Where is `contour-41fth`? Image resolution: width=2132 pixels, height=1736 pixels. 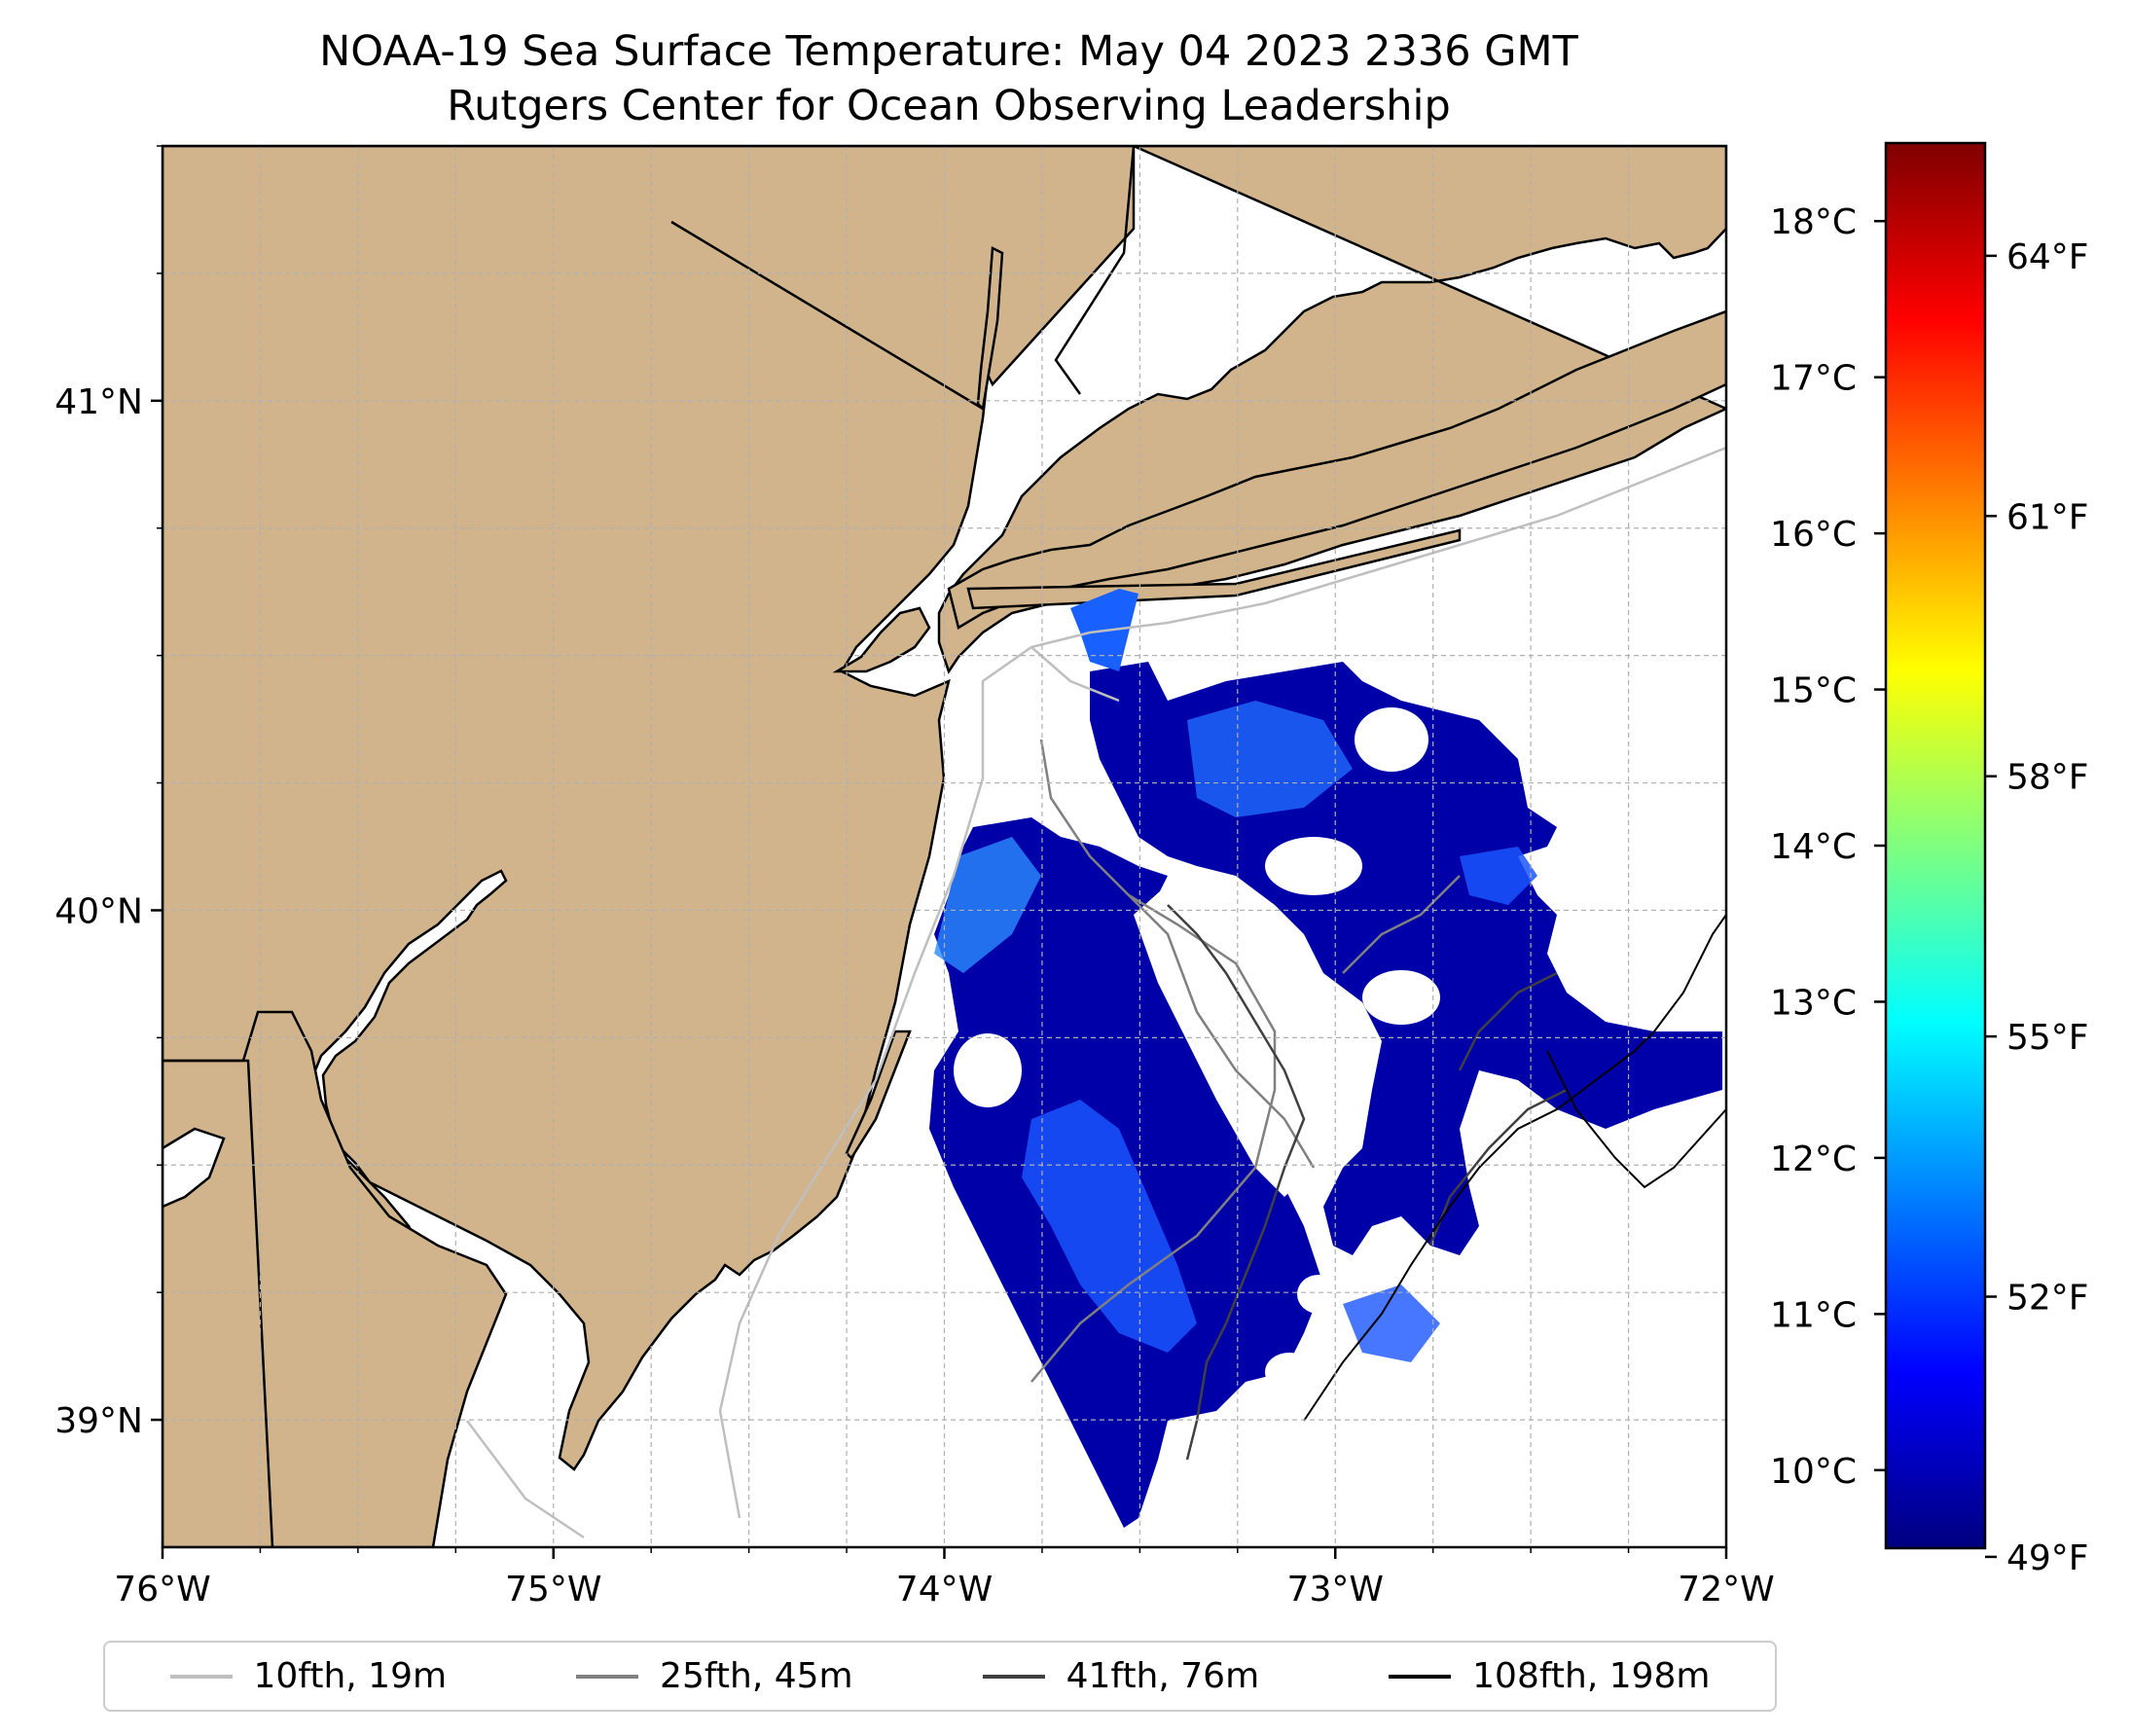 contour-41fth is located at coordinates (1368, 1183).